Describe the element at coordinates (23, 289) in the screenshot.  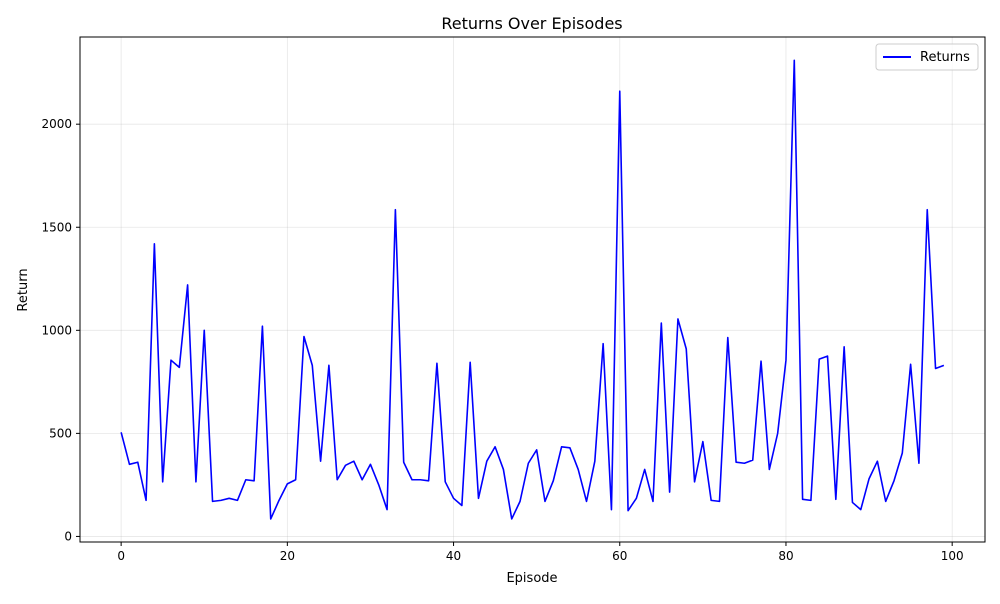
I see `y-axis-label: Return` at that location.